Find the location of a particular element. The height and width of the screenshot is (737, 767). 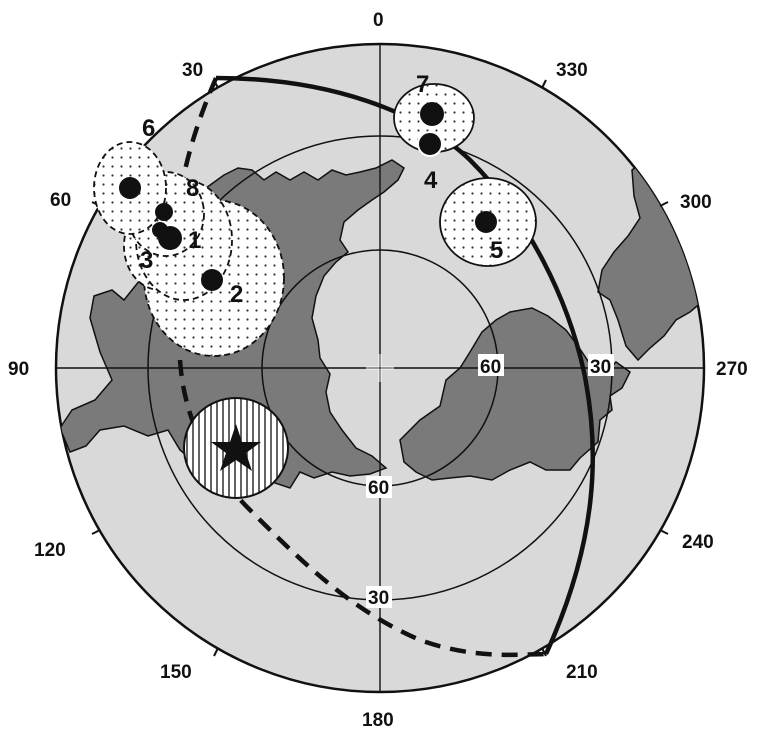

pole-label-3: 3 is located at coordinates (146, 260).